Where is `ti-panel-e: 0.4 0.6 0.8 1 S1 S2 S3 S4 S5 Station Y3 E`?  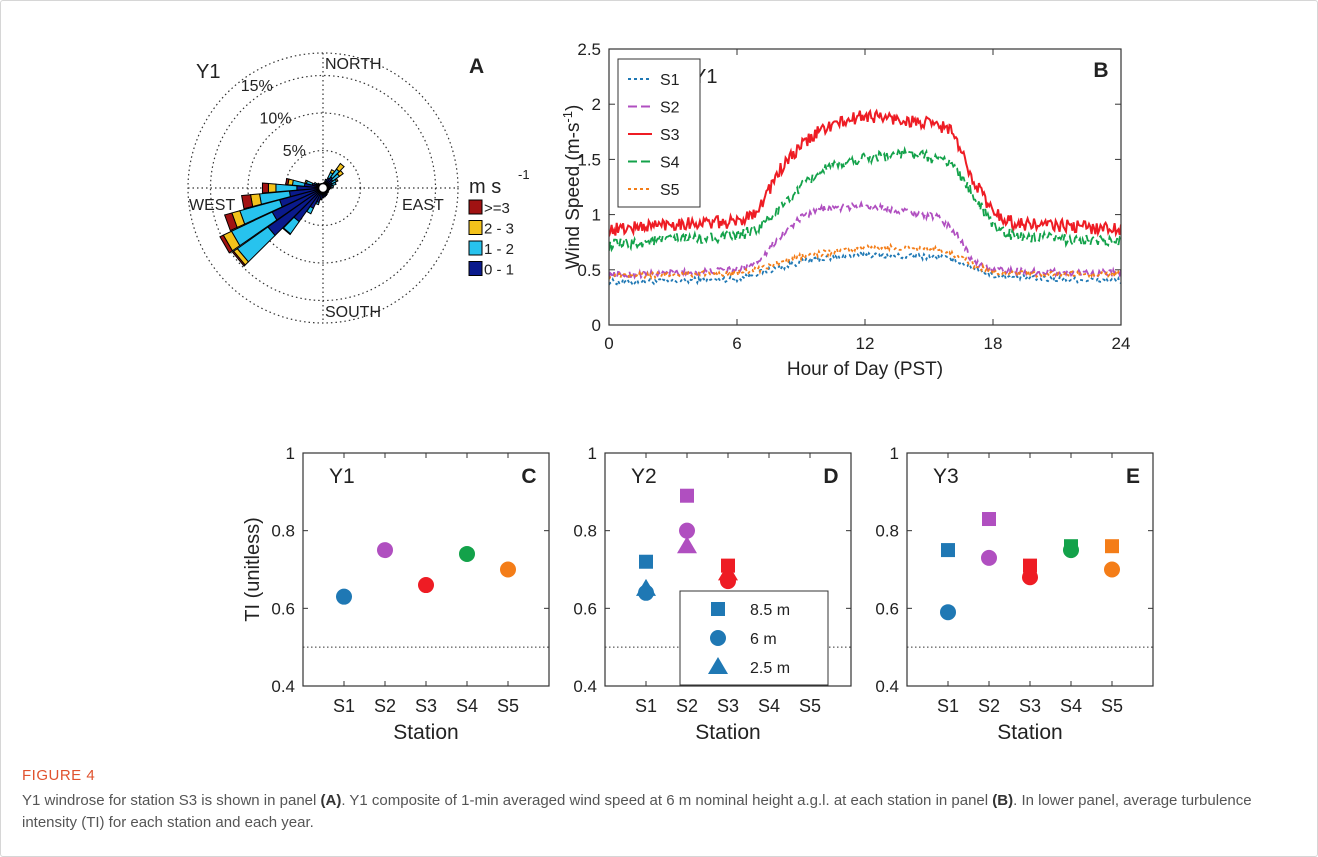 ti-panel-e: 0.4 0.6 0.8 1 S1 S2 S3 S4 S5 Station Y3 E is located at coordinates (1014, 594).